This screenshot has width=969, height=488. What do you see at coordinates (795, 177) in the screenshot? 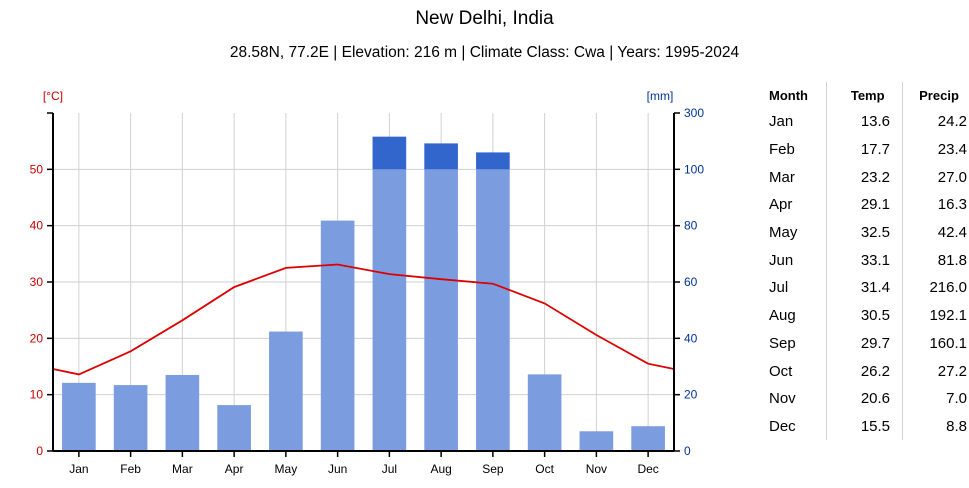
I see `cell-month: Mar` at bounding box center [795, 177].